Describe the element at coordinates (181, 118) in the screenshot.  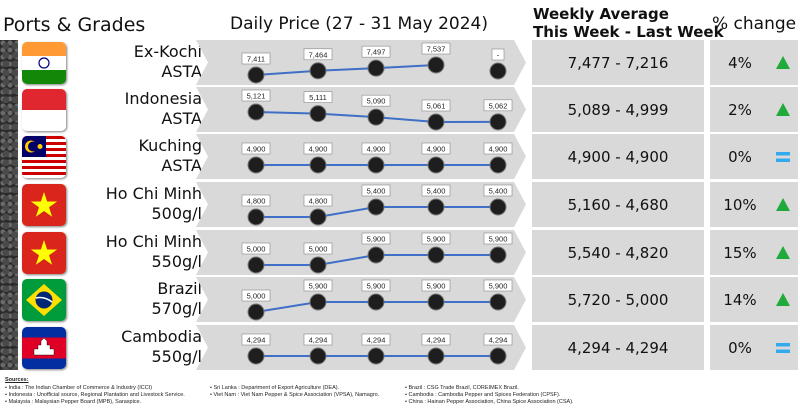
I see `grade-name: ASTA` at that location.